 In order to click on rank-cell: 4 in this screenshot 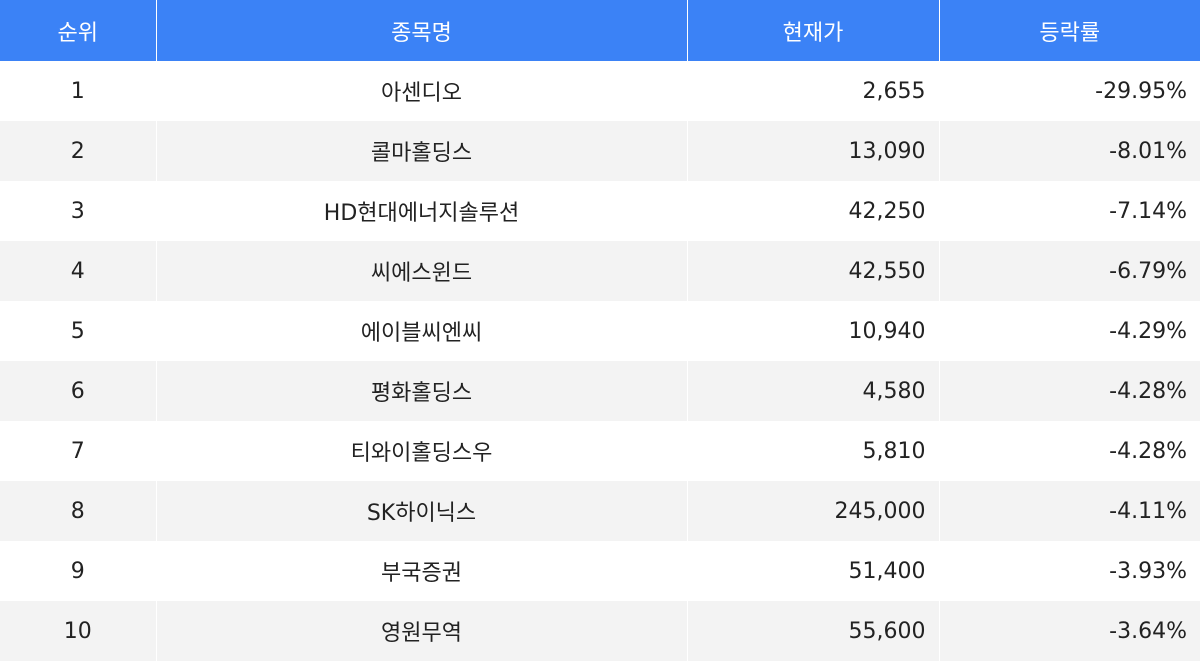, I will do `click(77, 271)`.